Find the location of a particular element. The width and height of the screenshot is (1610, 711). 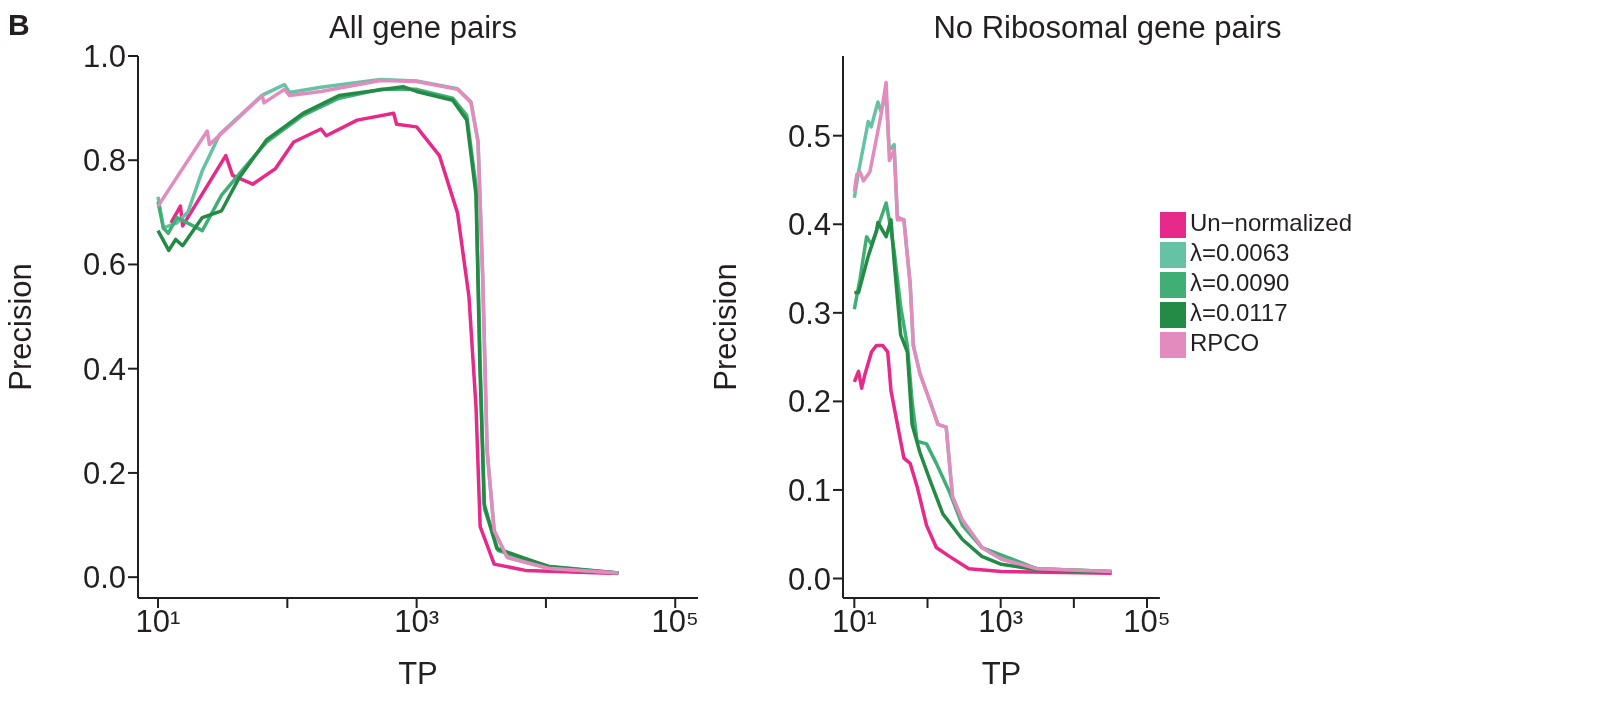

y-tick-label: 0.1 is located at coordinates (809, 490).